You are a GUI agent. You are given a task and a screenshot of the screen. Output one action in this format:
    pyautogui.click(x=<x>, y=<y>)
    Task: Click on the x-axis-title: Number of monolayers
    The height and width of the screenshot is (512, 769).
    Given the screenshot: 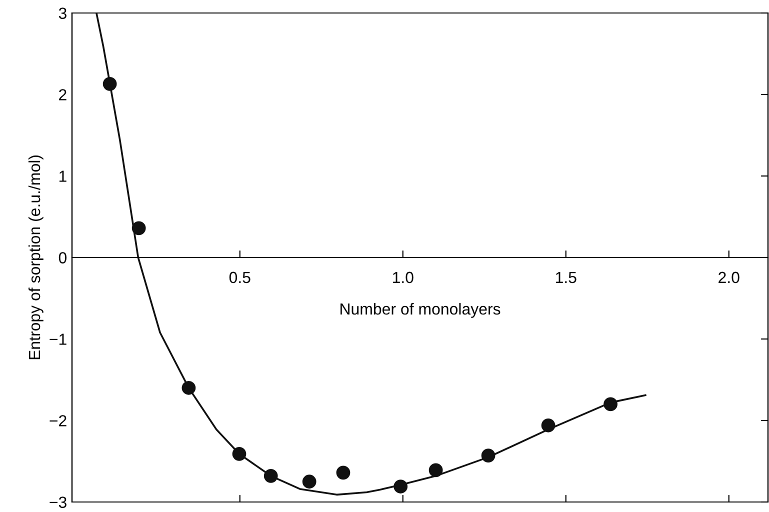 What is the action you would take?
    pyautogui.click(x=420, y=310)
    